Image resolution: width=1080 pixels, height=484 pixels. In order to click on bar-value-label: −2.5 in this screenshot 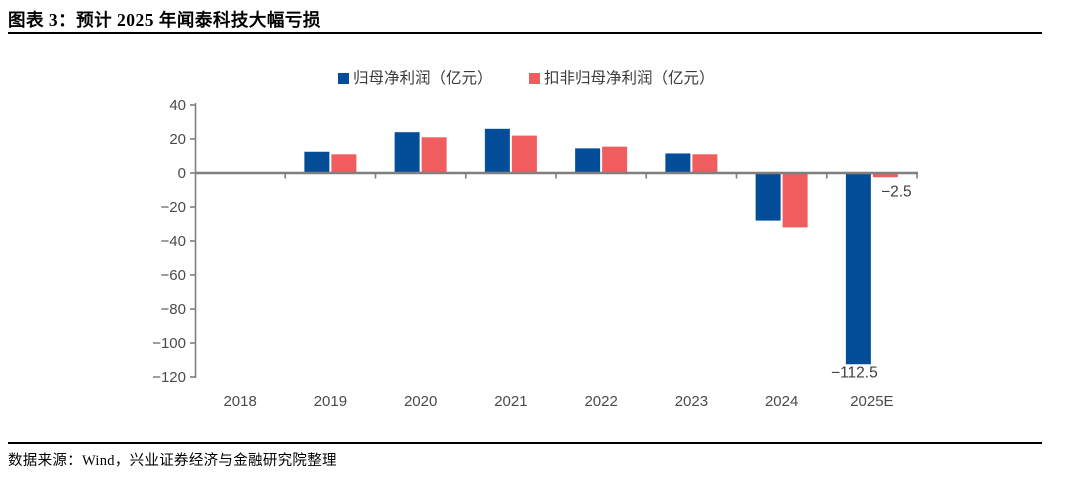, I will do `click(896, 191)`.